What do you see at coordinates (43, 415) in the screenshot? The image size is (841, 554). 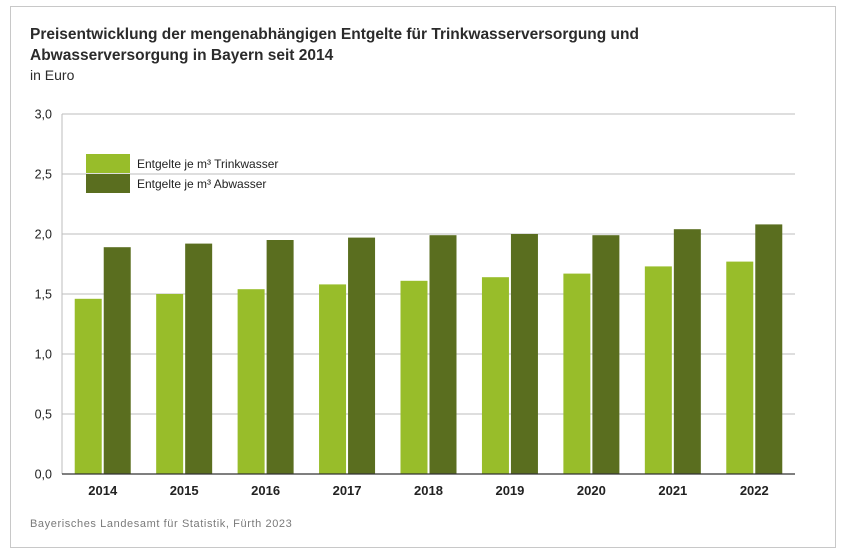 I see `y-tick-label: 0,5` at bounding box center [43, 415].